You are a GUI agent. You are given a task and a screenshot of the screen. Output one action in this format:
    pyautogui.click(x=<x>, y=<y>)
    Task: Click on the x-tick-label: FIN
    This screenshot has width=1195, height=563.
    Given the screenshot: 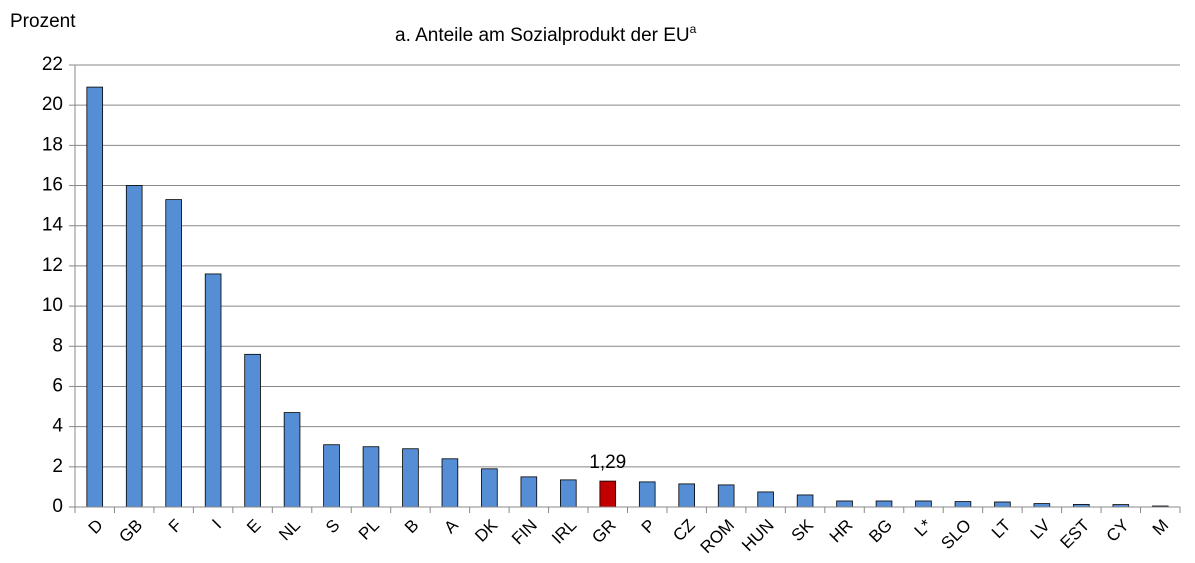 What is the action you would take?
    pyautogui.click(x=524, y=532)
    